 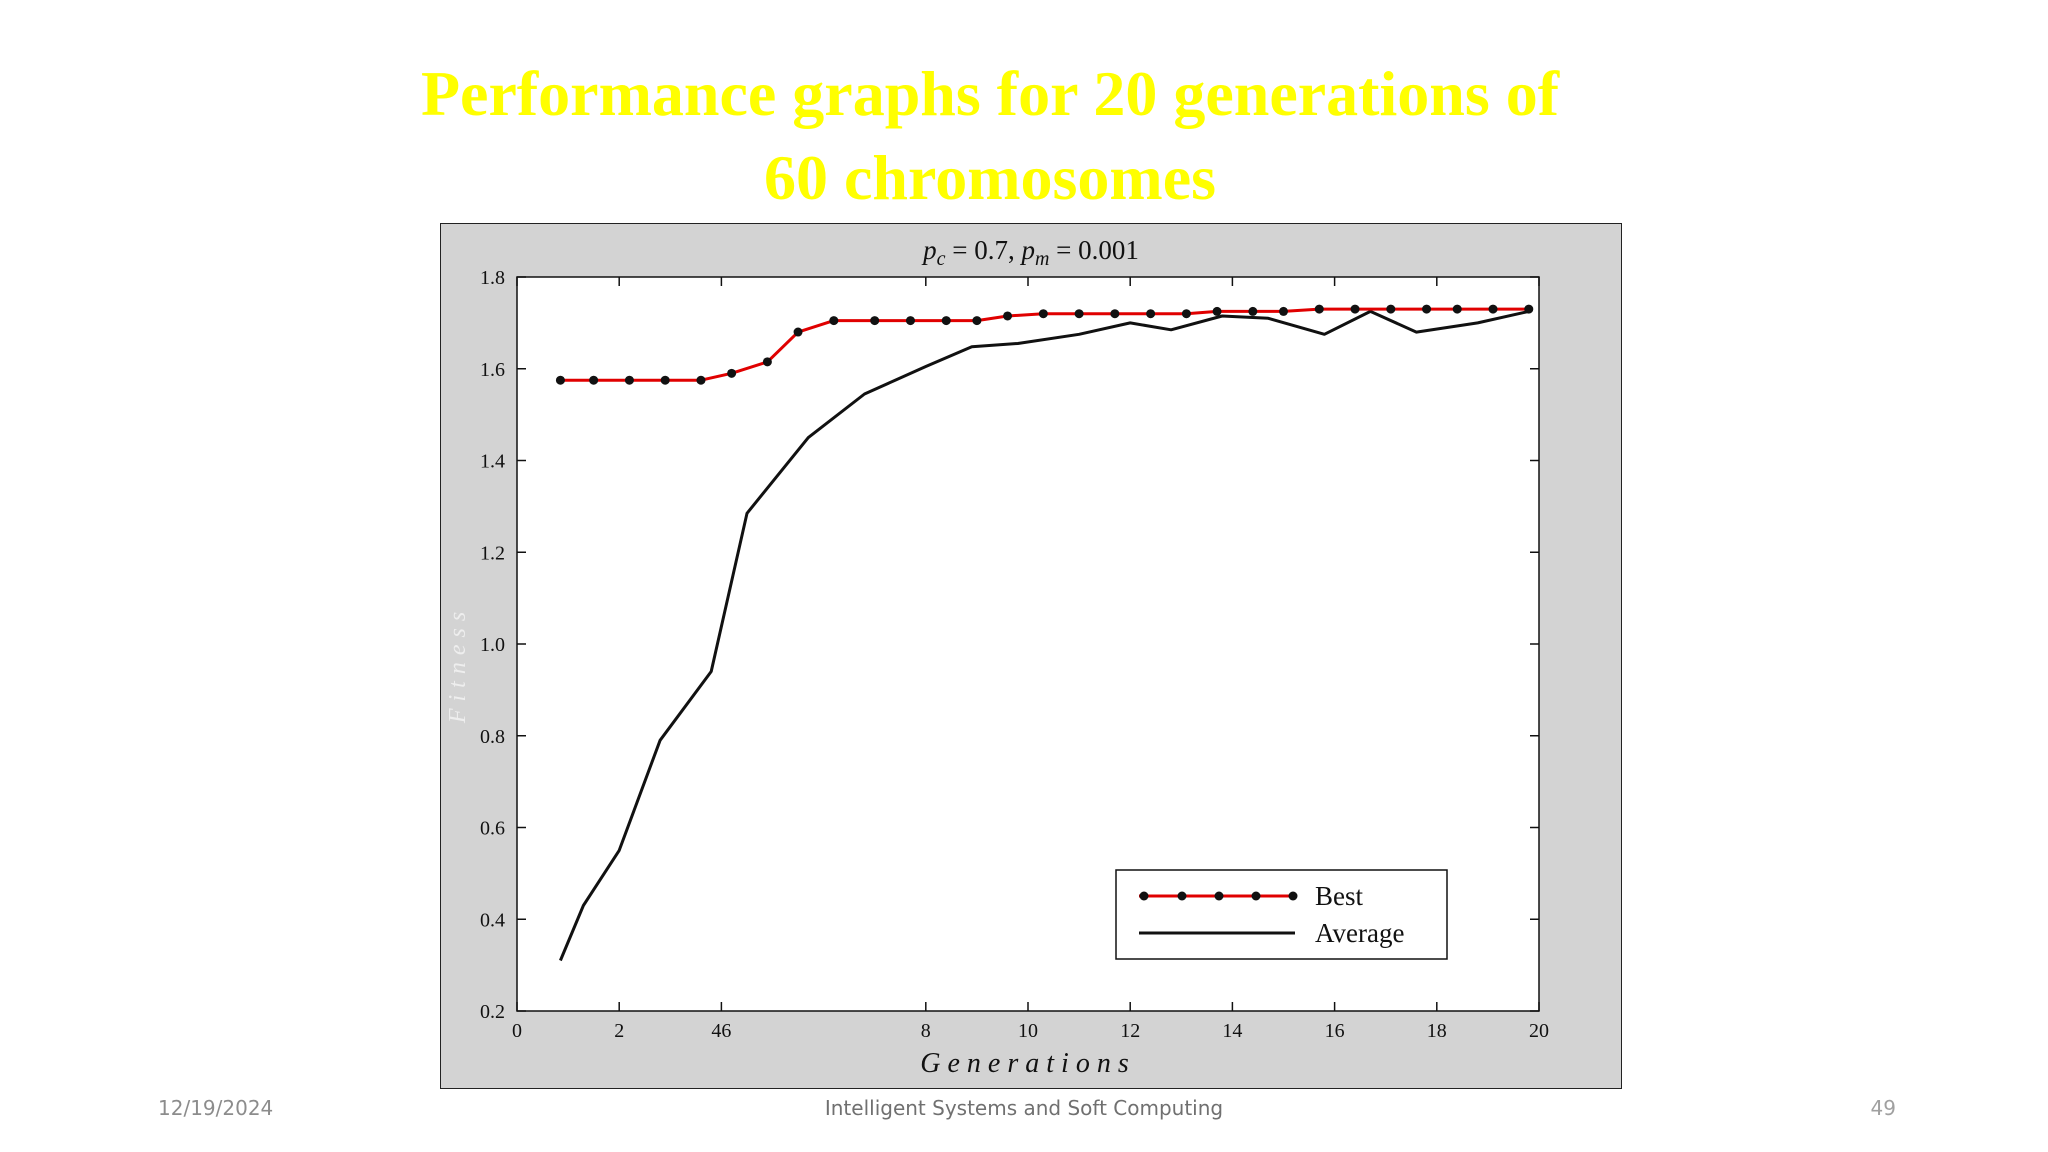 I want to click on page-number: 49, so click(x=1883, y=1108).